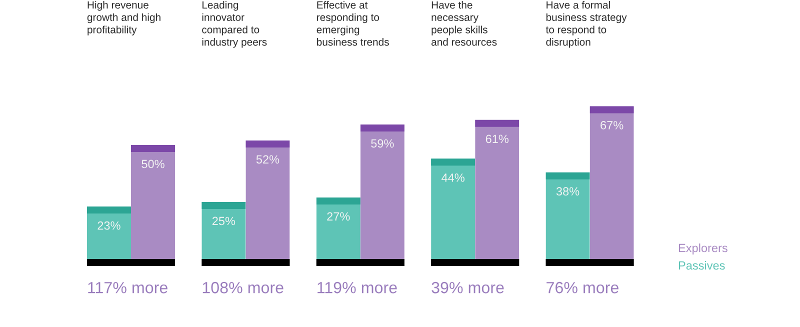 This screenshot has width=800, height=327. What do you see at coordinates (224, 221) in the screenshot?
I see `data-label: 25%` at bounding box center [224, 221].